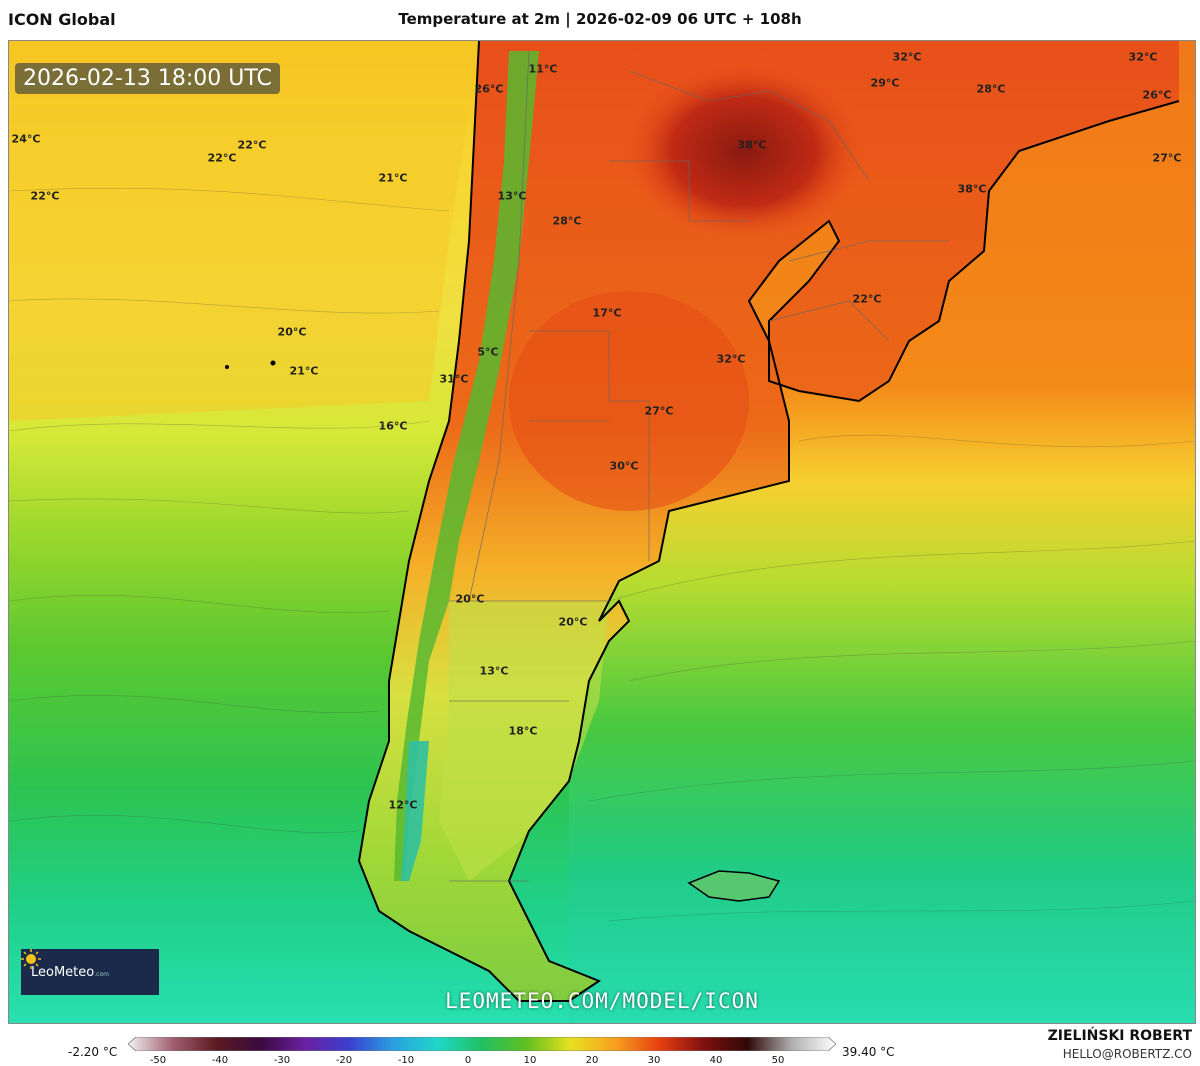 The image size is (1200, 1066). Describe the element at coordinates (523, 731) in the screenshot. I see `temperature-label: 18°C` at that location.